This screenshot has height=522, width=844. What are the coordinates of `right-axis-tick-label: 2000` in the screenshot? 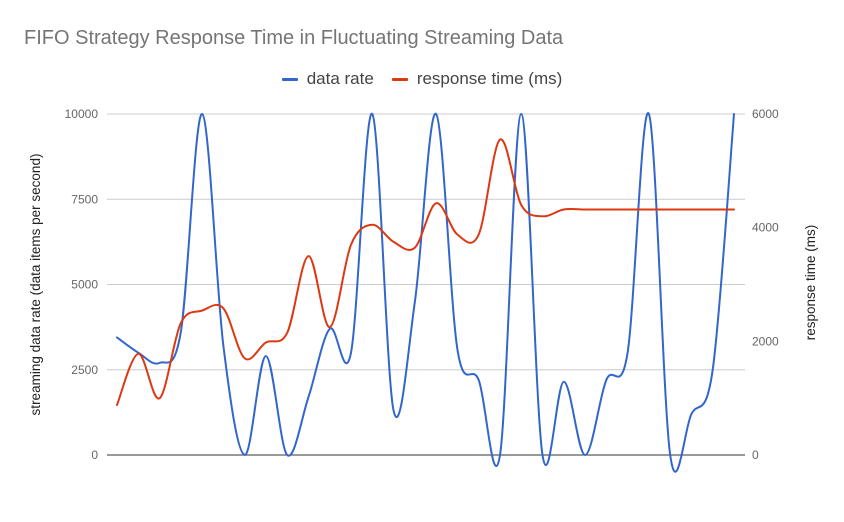 It's located at (765, 341).